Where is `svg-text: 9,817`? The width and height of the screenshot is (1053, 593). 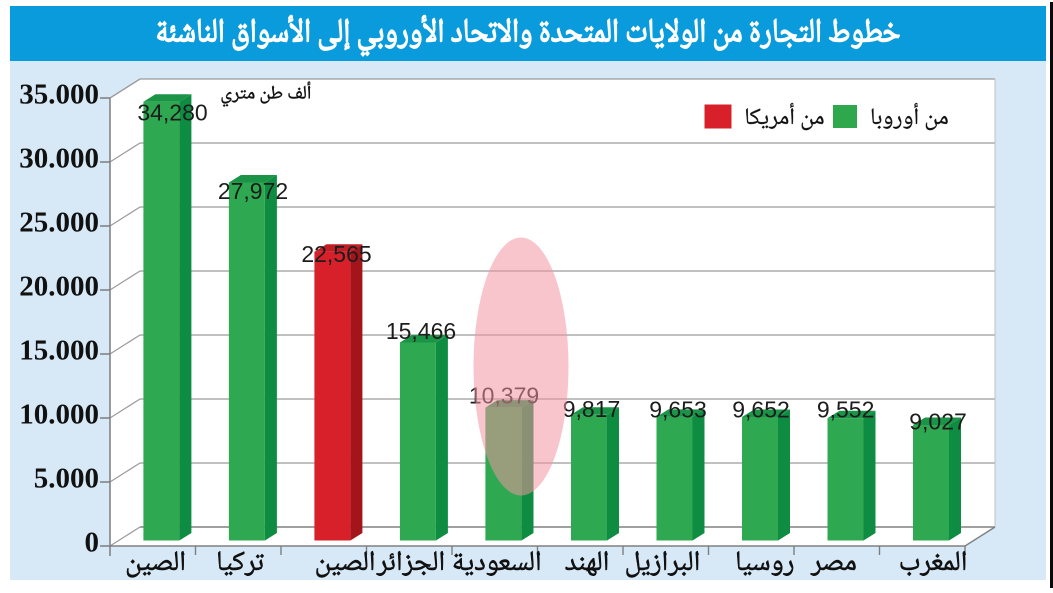 svg-text: 9,817 is located at coordinates (592, 409).